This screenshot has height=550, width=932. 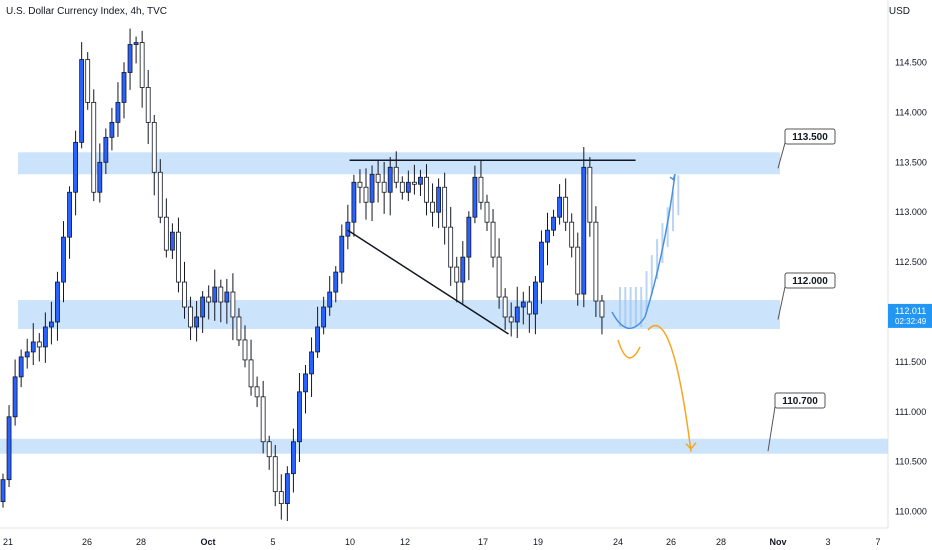 What do you see at coordinates (911, 262) in the screenshot?
I see `price-tick-label: 112.500` at bounding box center [911, 262].